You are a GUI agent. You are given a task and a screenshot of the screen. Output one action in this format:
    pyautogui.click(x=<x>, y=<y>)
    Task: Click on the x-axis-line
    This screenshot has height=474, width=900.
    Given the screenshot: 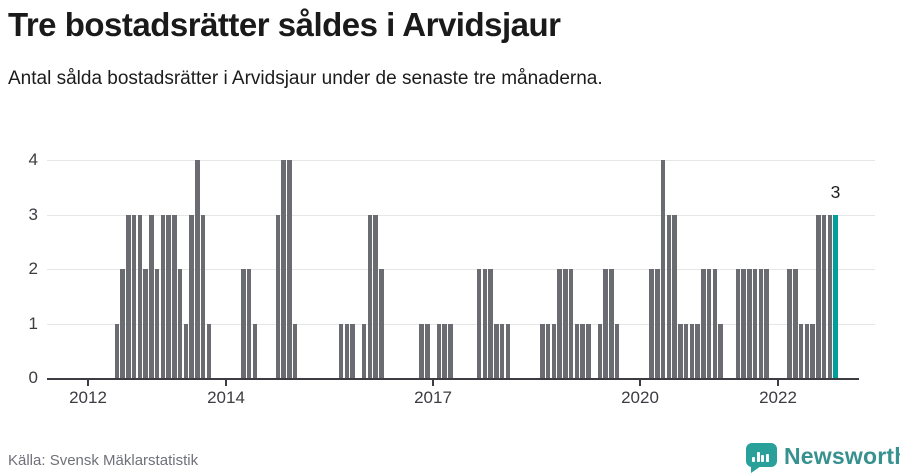 What is the action you would take?
    pyautogui.click(x=453, y=379)
    